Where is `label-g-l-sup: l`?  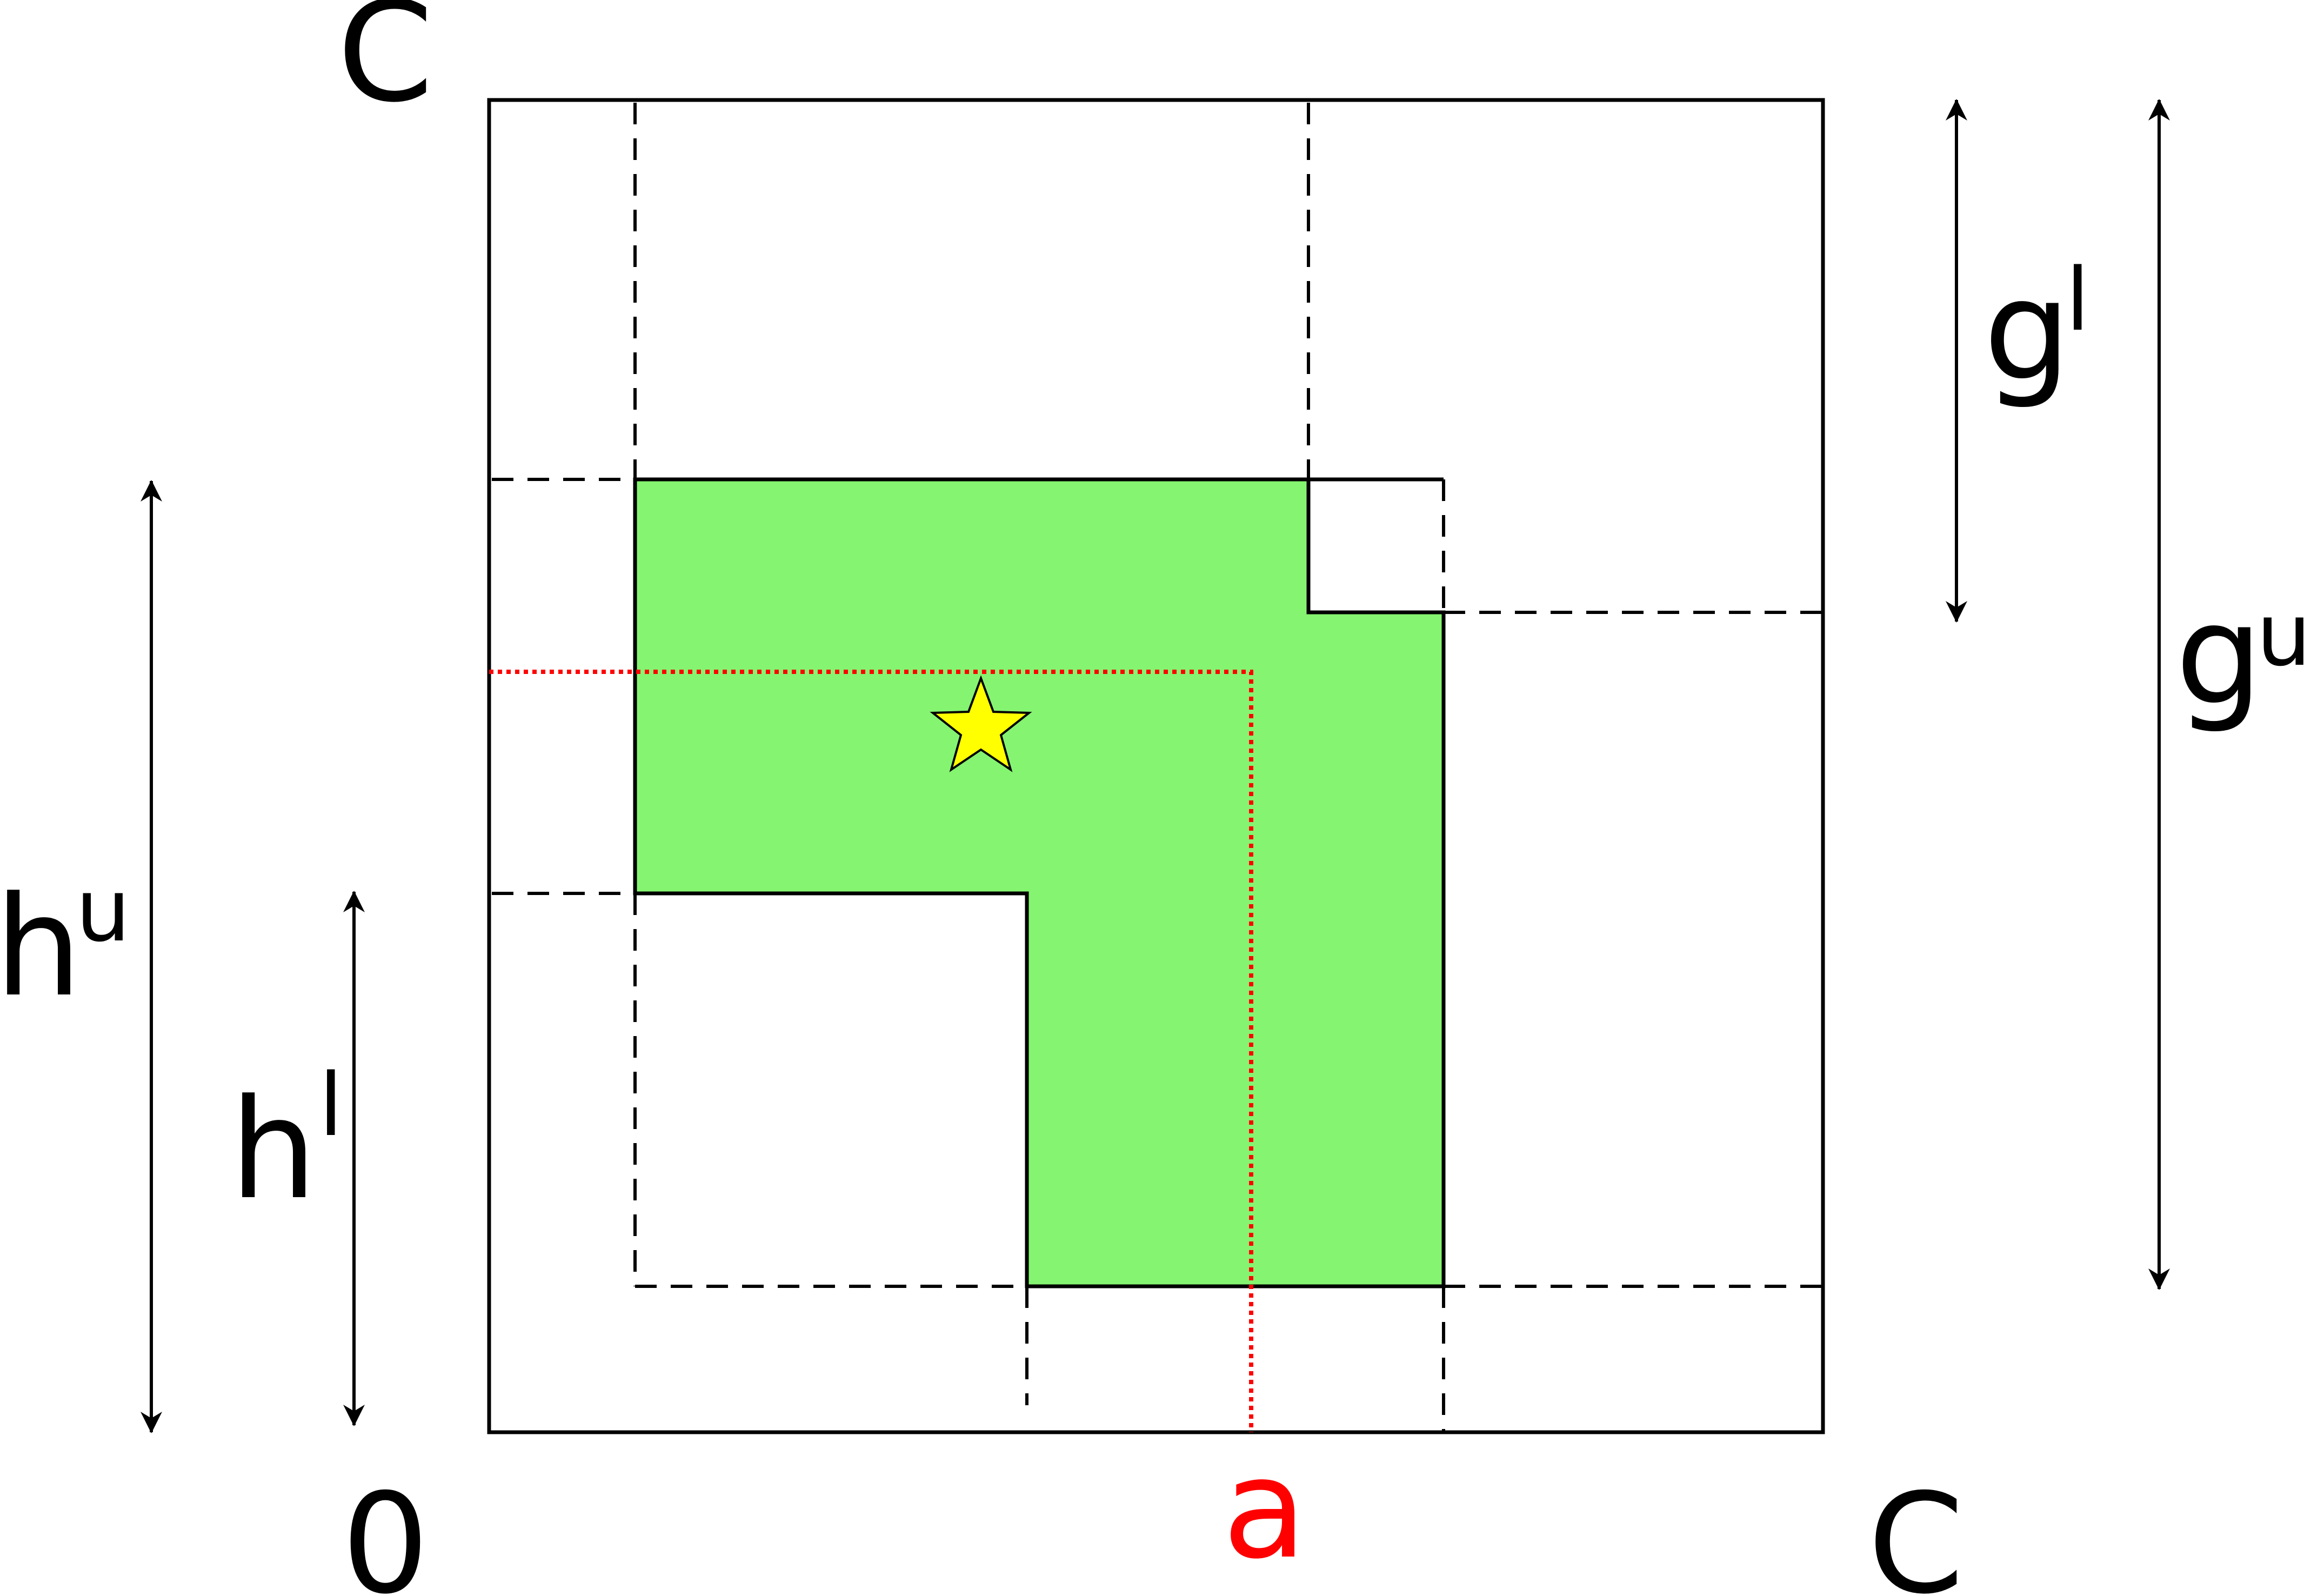
label-g-l-sup: l is located at coordinates (2077, 299).